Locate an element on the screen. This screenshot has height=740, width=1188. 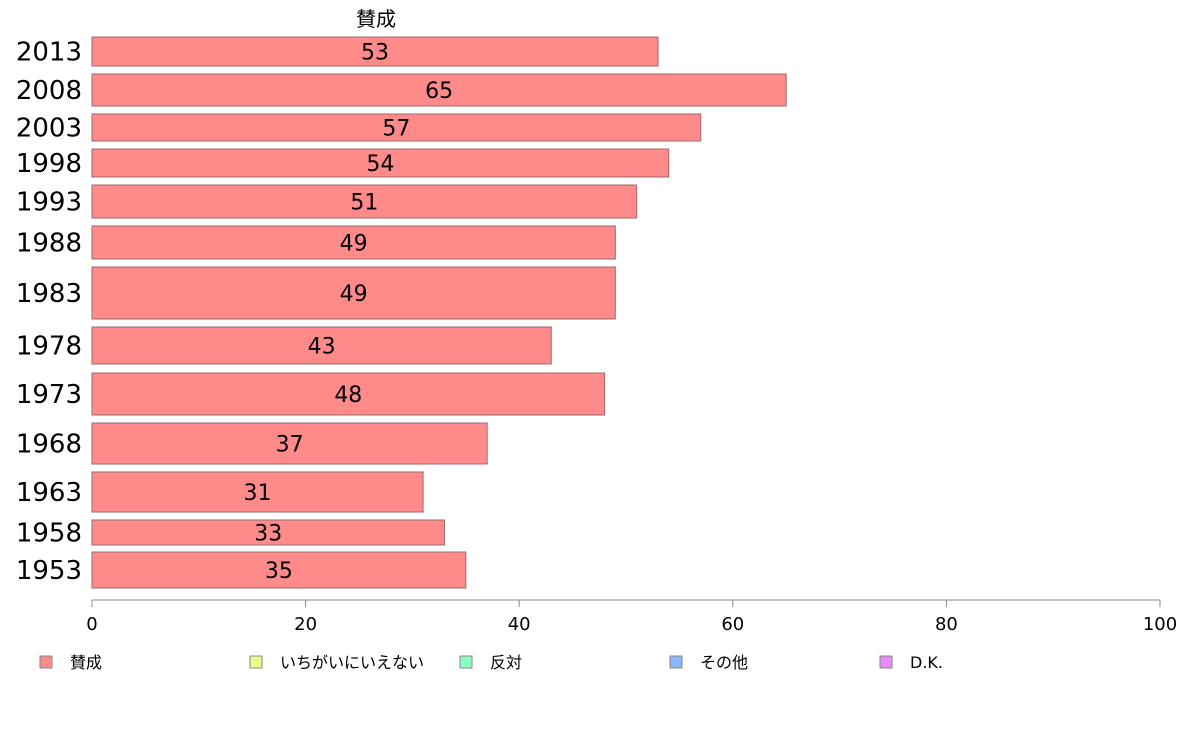
category-label-1973: 1973 is located at coordinates (49, 395).